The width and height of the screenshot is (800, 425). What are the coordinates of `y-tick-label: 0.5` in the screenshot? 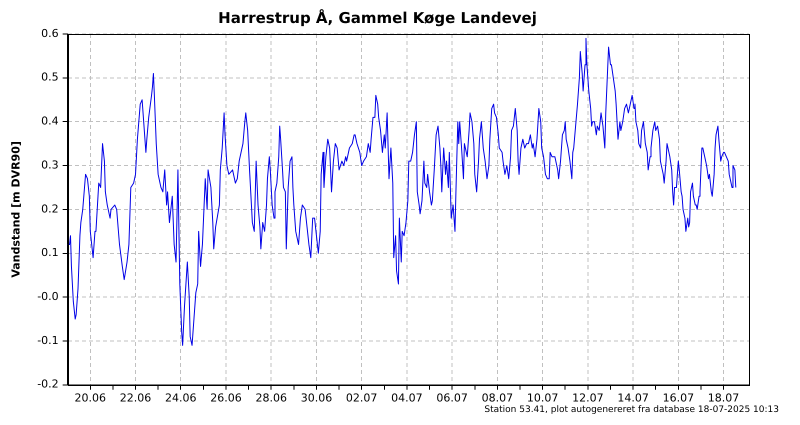 It's located at (50, 77).